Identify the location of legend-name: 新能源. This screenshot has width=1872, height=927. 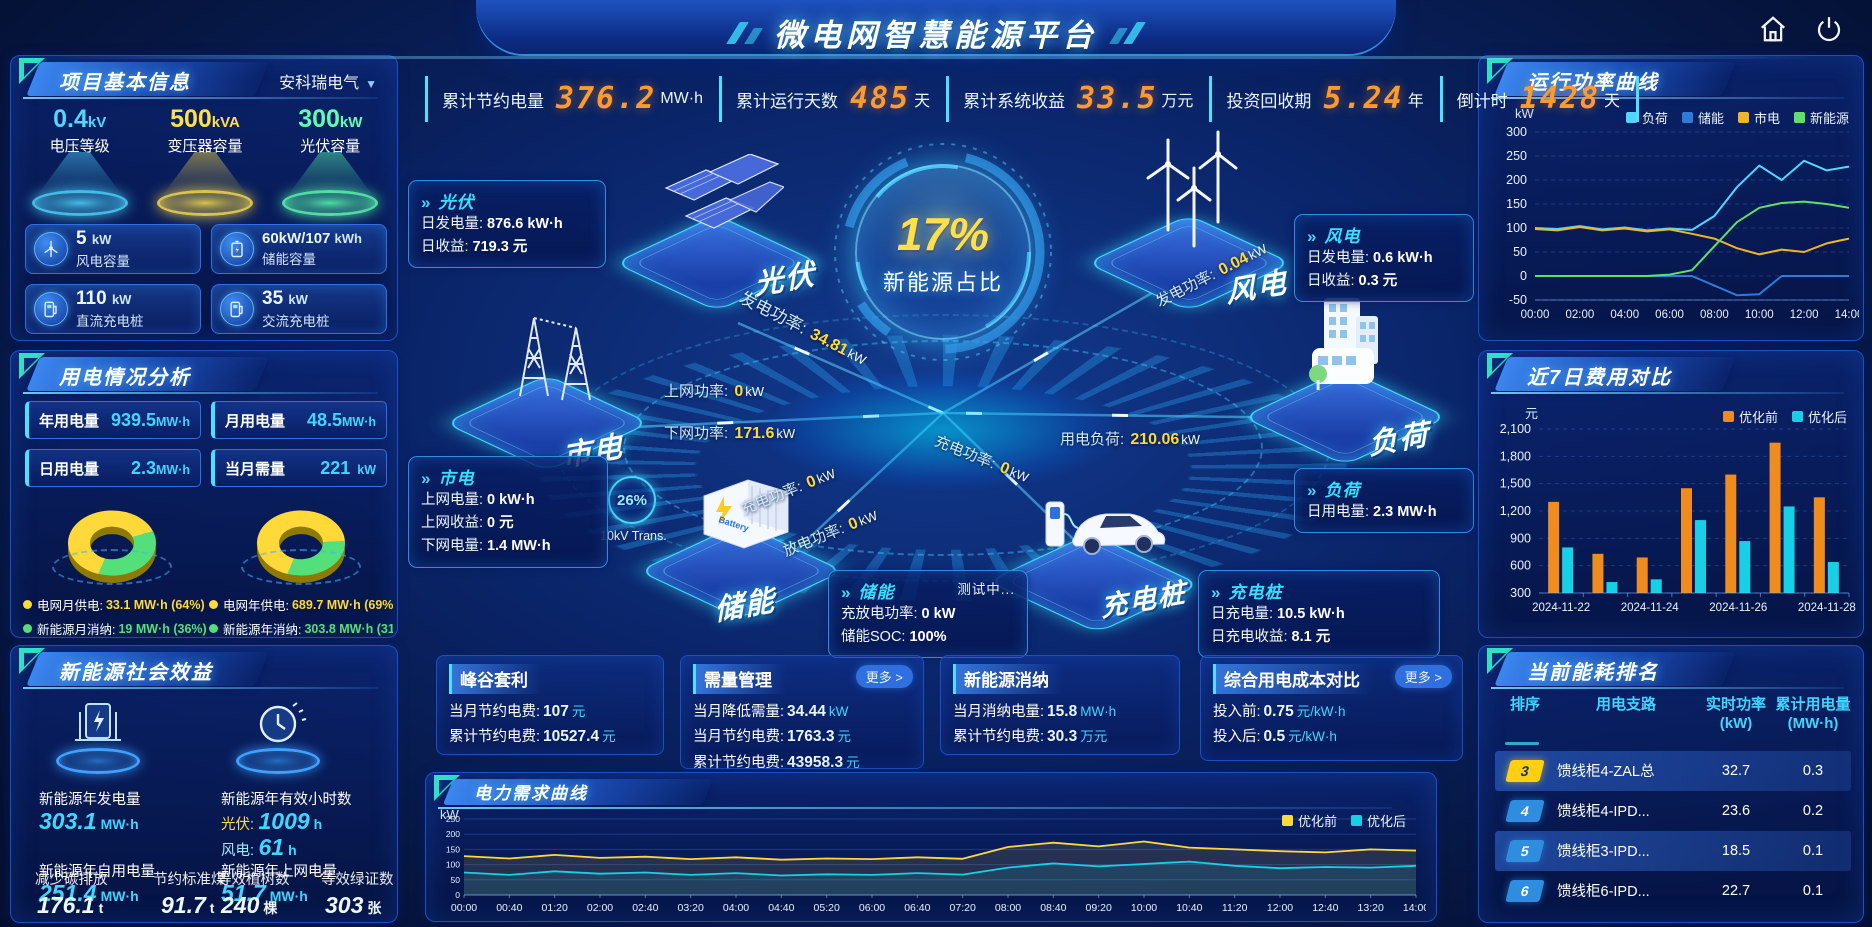
(1829, 118).